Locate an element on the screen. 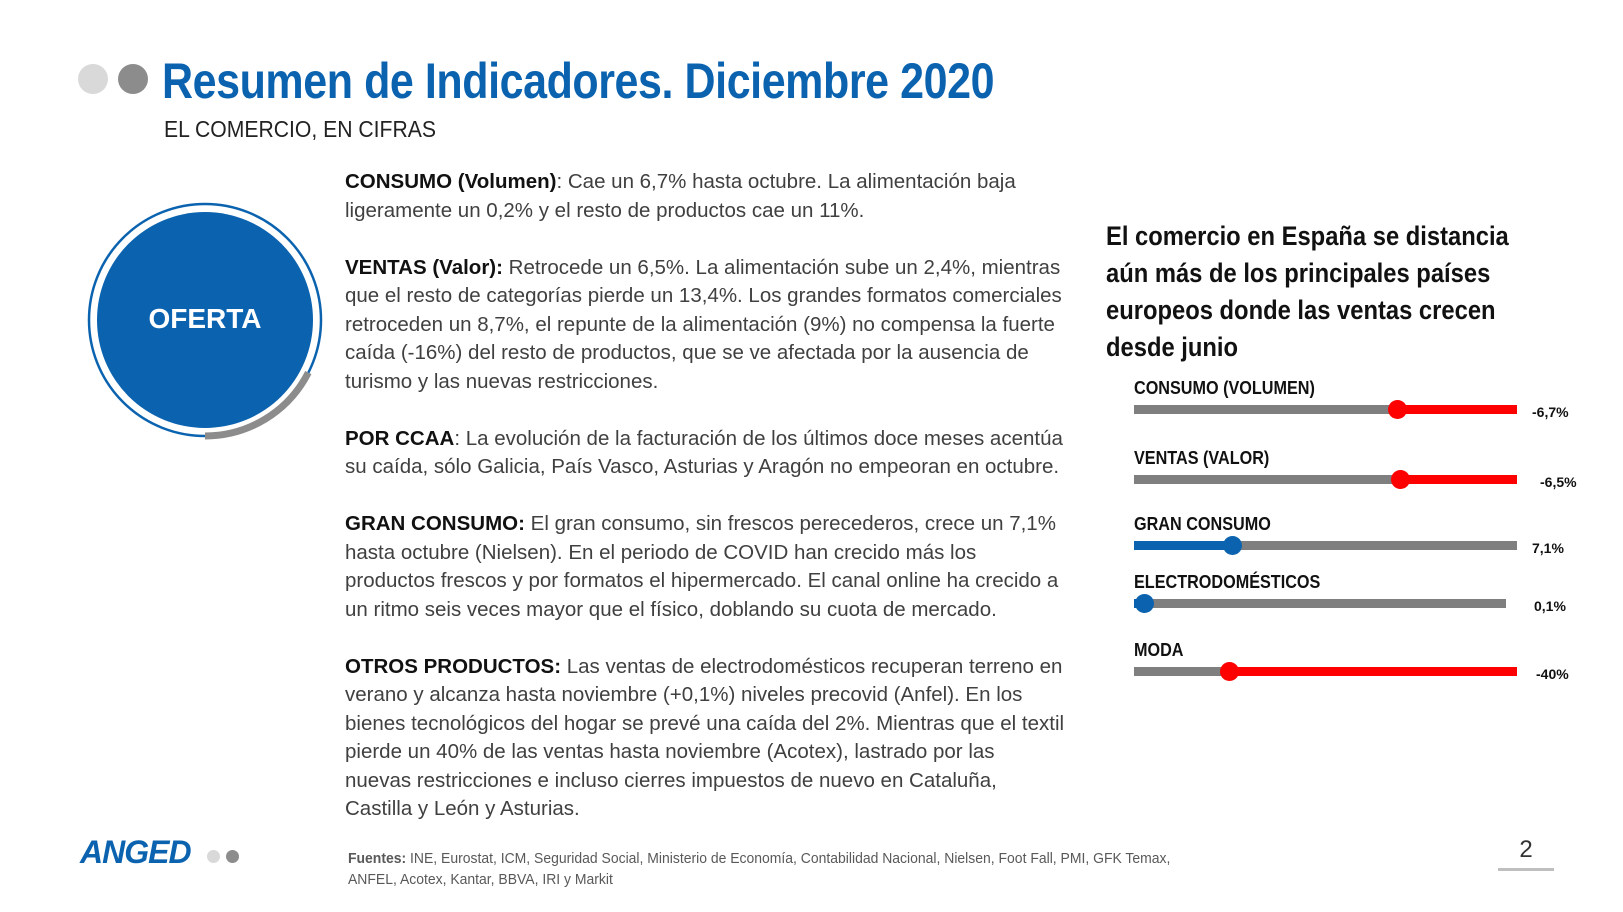 This screenshot has width=1623, height=912. anged-logo: ANGED is located at coordinates (136, 852).